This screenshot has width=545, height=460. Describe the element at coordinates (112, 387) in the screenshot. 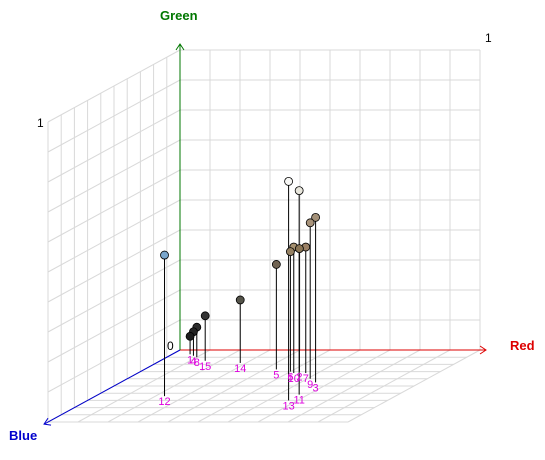

I see `blue-axis-line` at that location.